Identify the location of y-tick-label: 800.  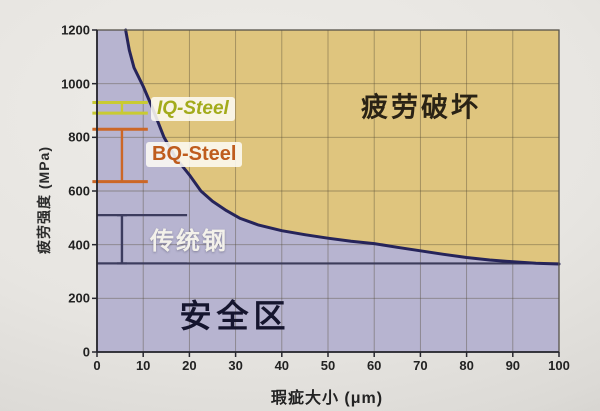
(79, 137).